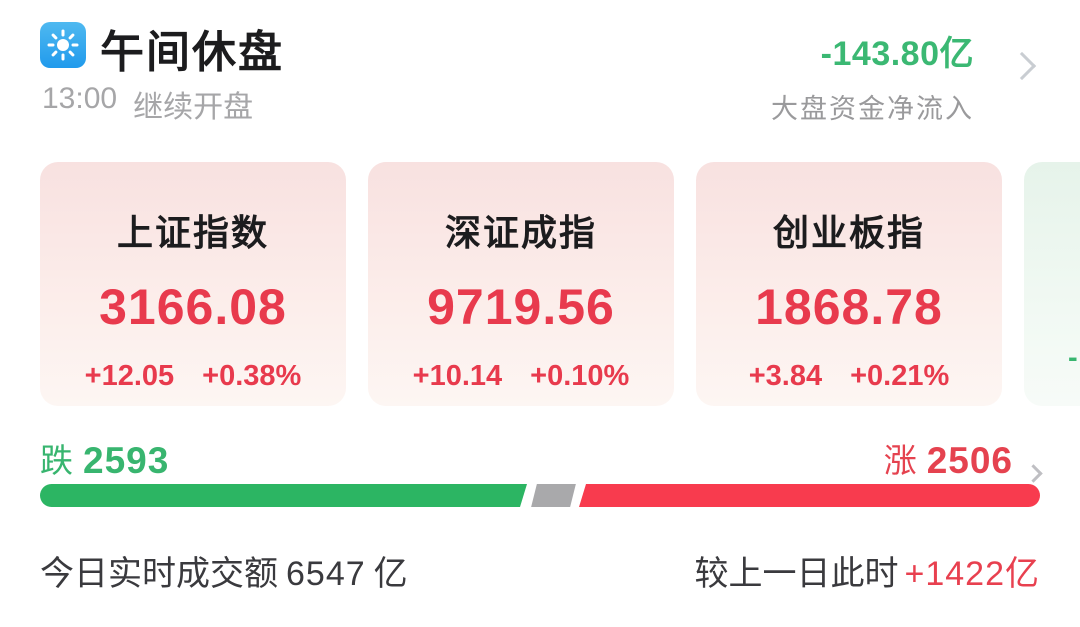  Describe the element at coordinates (580, 376) in the screenshot. I see `index-change-pct: +0.10%` at that location.